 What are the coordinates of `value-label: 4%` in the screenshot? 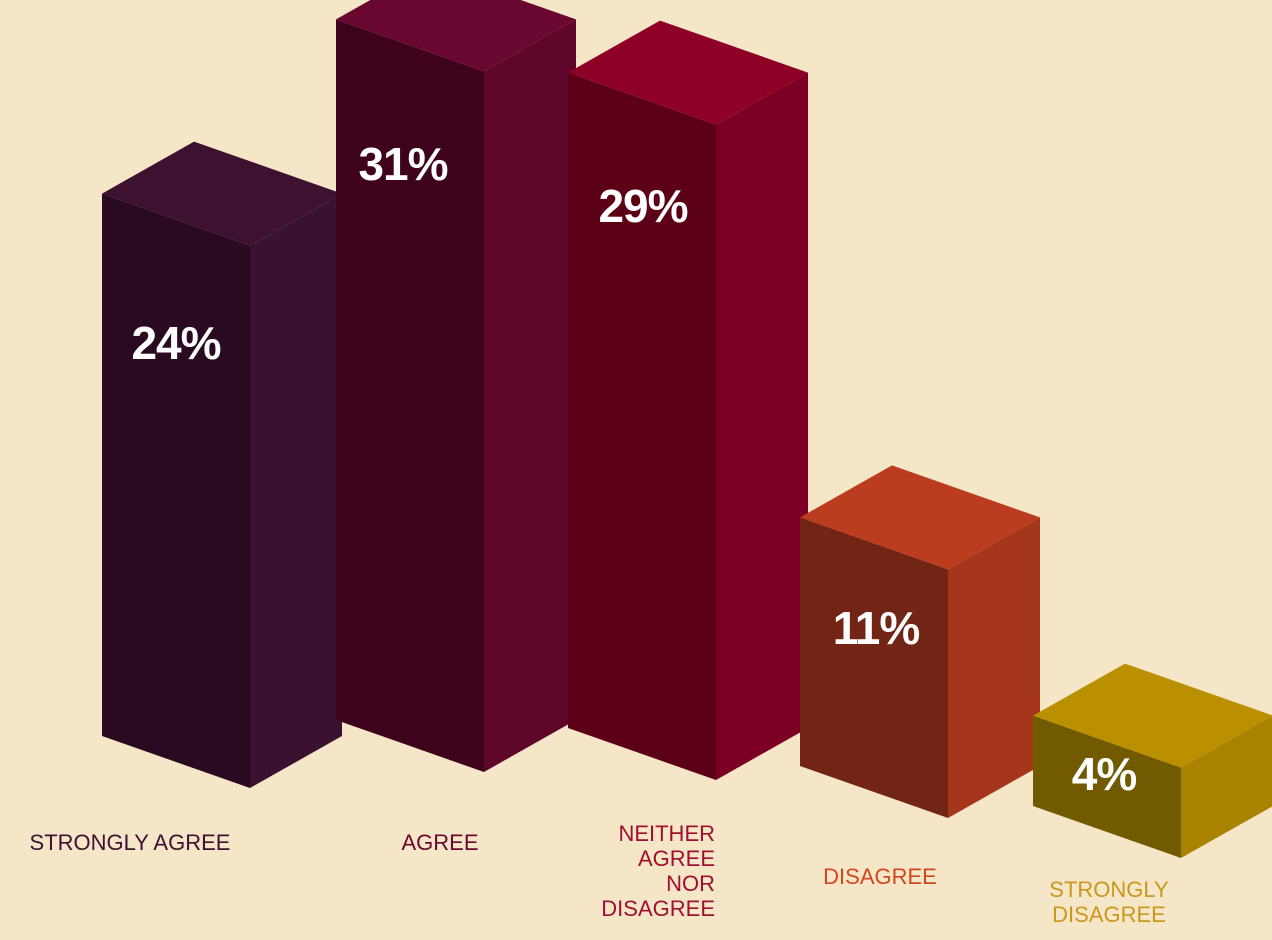 It's located at (1104, 774).